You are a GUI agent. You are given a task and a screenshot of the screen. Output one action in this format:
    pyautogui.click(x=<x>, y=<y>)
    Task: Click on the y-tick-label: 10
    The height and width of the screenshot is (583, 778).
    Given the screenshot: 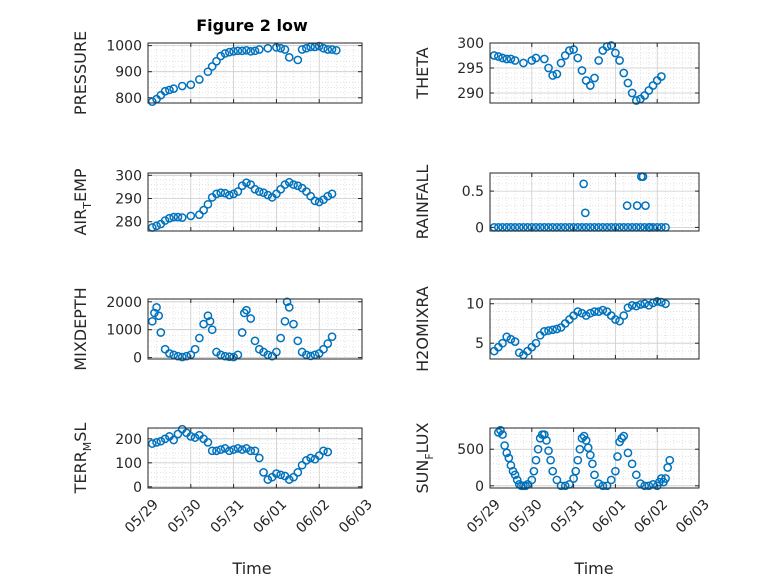 What is the action you would take?
    pyautogui.click(x=475, y=305)
    